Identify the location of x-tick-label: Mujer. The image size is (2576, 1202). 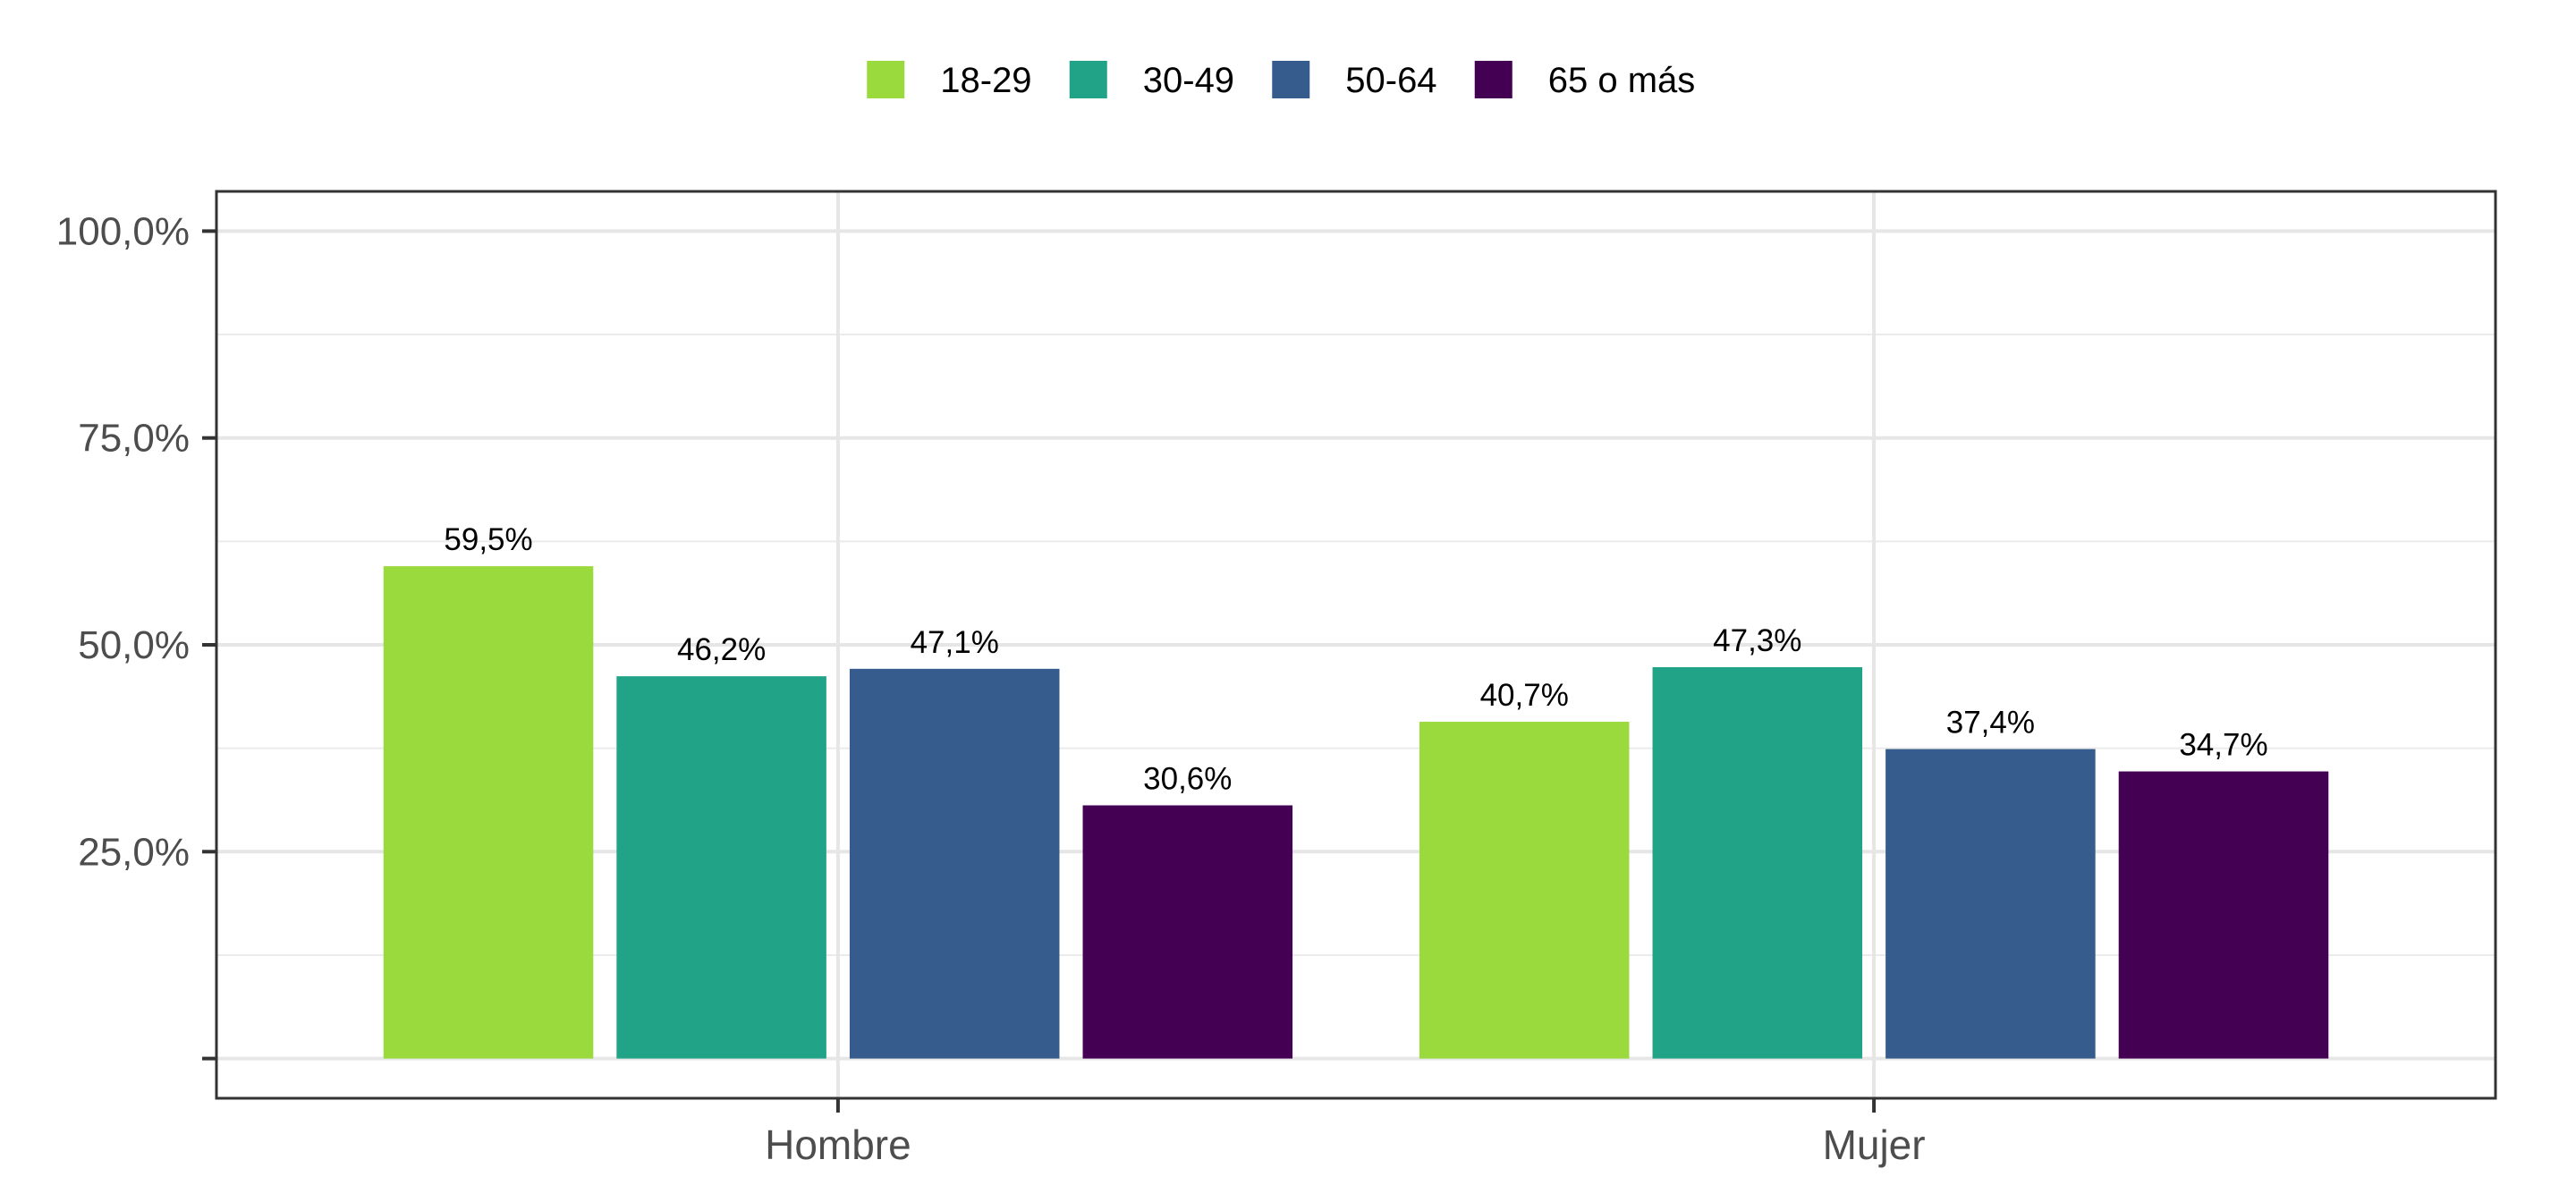
(1874, 1145).